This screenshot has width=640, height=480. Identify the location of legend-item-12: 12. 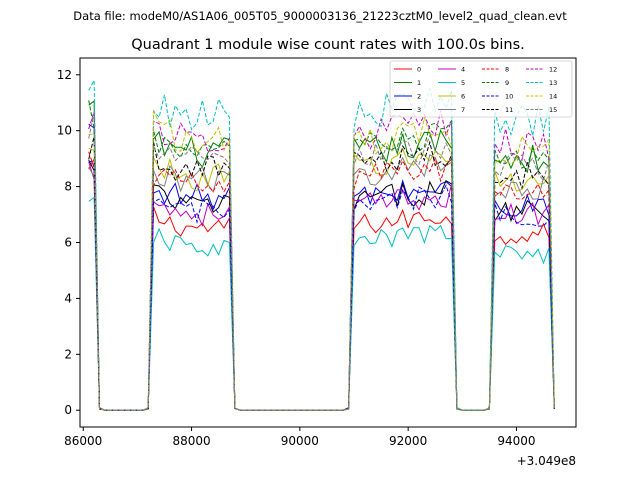
(541, 70).